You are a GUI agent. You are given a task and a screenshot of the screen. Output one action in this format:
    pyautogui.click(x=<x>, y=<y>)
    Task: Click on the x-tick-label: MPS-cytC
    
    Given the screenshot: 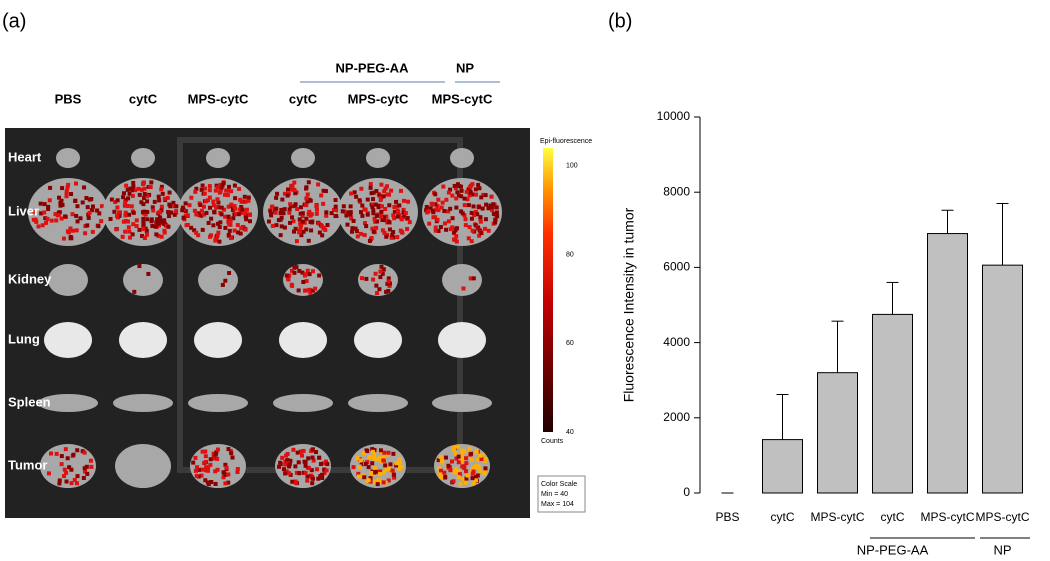 What is the action you would take?
    pyautogui.click(x=948, y=517)
    